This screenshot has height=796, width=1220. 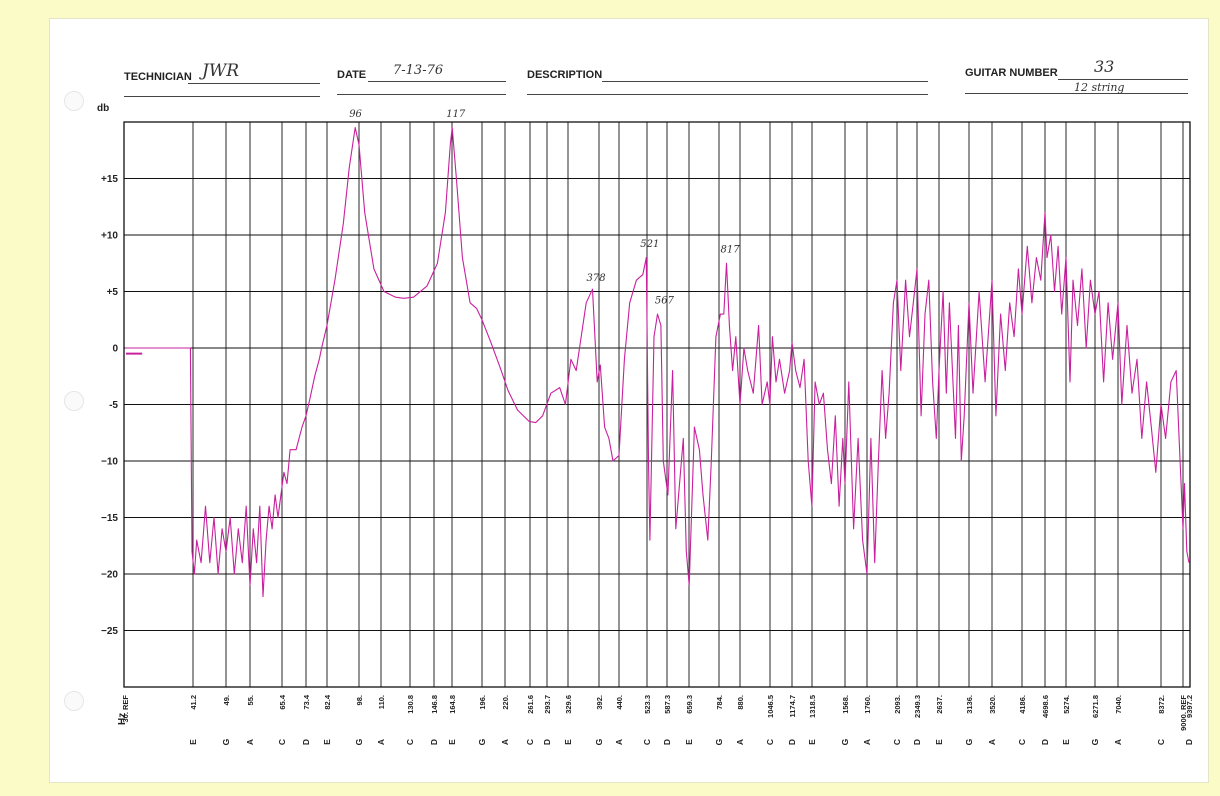 What do you see at coordinates (421, 94) in the screenshot?
I see `date-rule-lower` at bounding box center [421, 94].